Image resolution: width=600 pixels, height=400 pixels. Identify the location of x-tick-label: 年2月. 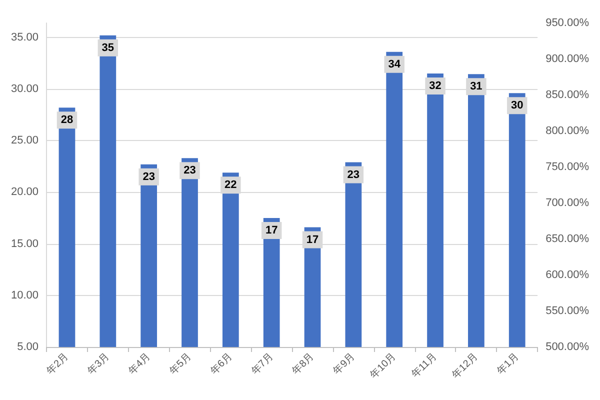
(57, 363).